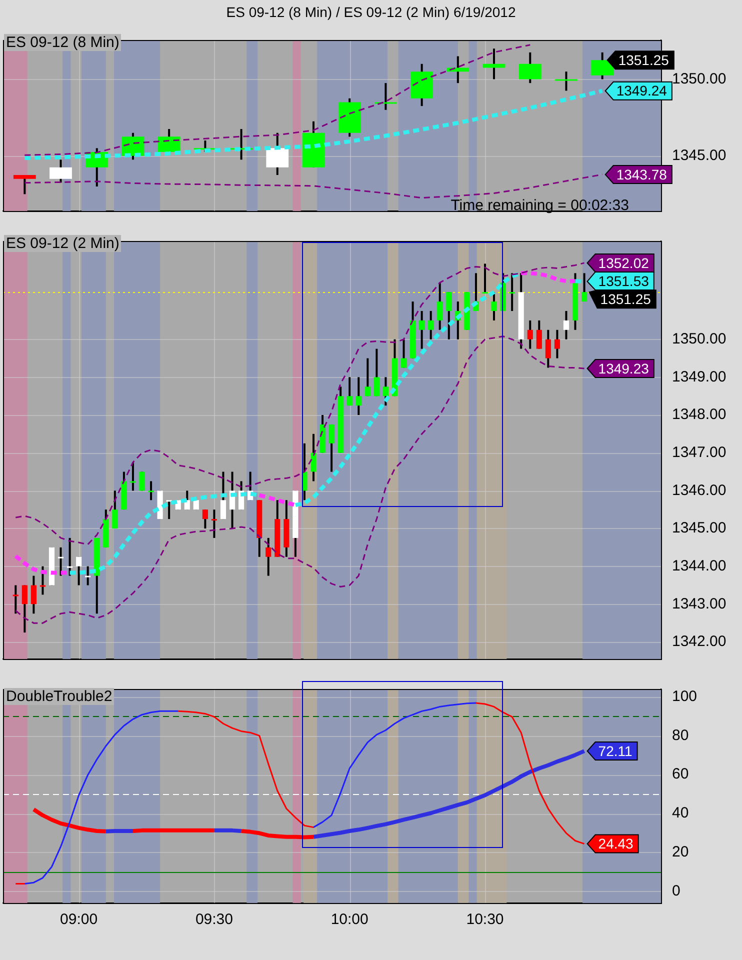 The height and width of the screenshot is (960, 742). What do you see at coordinates (624, 262) in the screenshot?
I see `data-label: 1352.02` at bounding box center [624, 262].